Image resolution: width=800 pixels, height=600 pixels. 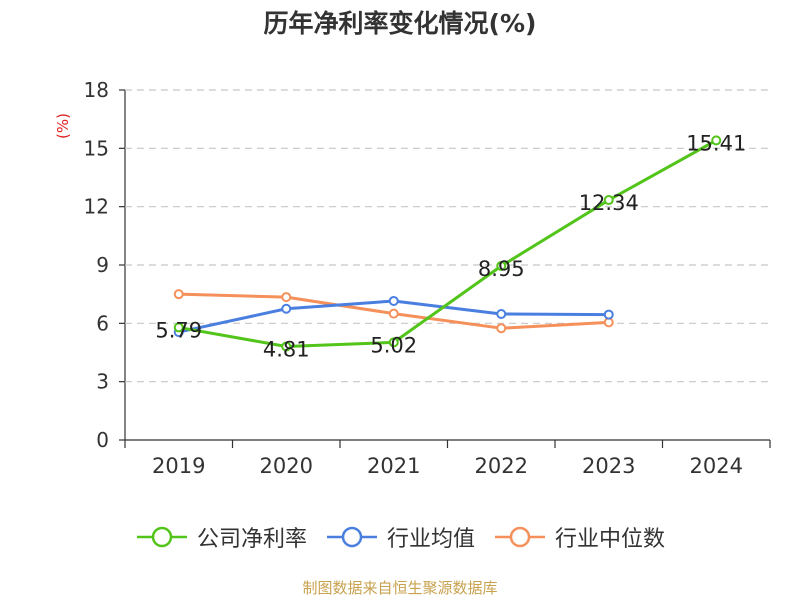 What do you see at coordinates (430, 539) in the screenshot?
I see `legend-label: 行业均值` at bounding box center [430, 539].